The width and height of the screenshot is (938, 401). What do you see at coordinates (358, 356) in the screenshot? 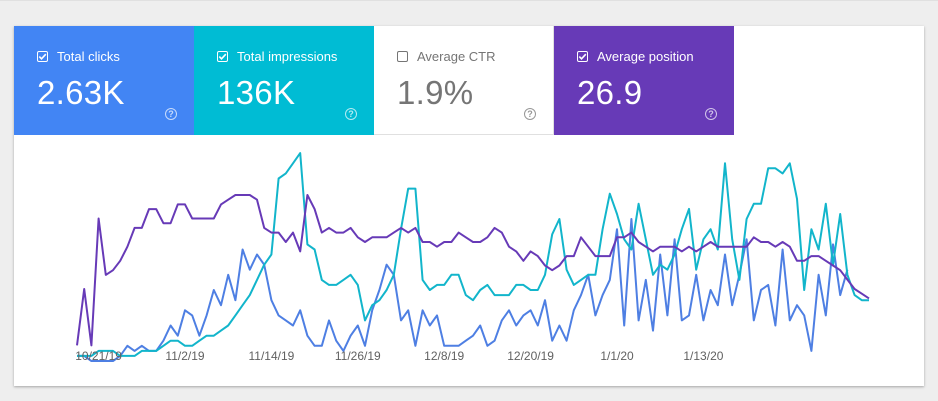
I see `x-tick-label: 11/26/19` at bounding box center [358, 356].